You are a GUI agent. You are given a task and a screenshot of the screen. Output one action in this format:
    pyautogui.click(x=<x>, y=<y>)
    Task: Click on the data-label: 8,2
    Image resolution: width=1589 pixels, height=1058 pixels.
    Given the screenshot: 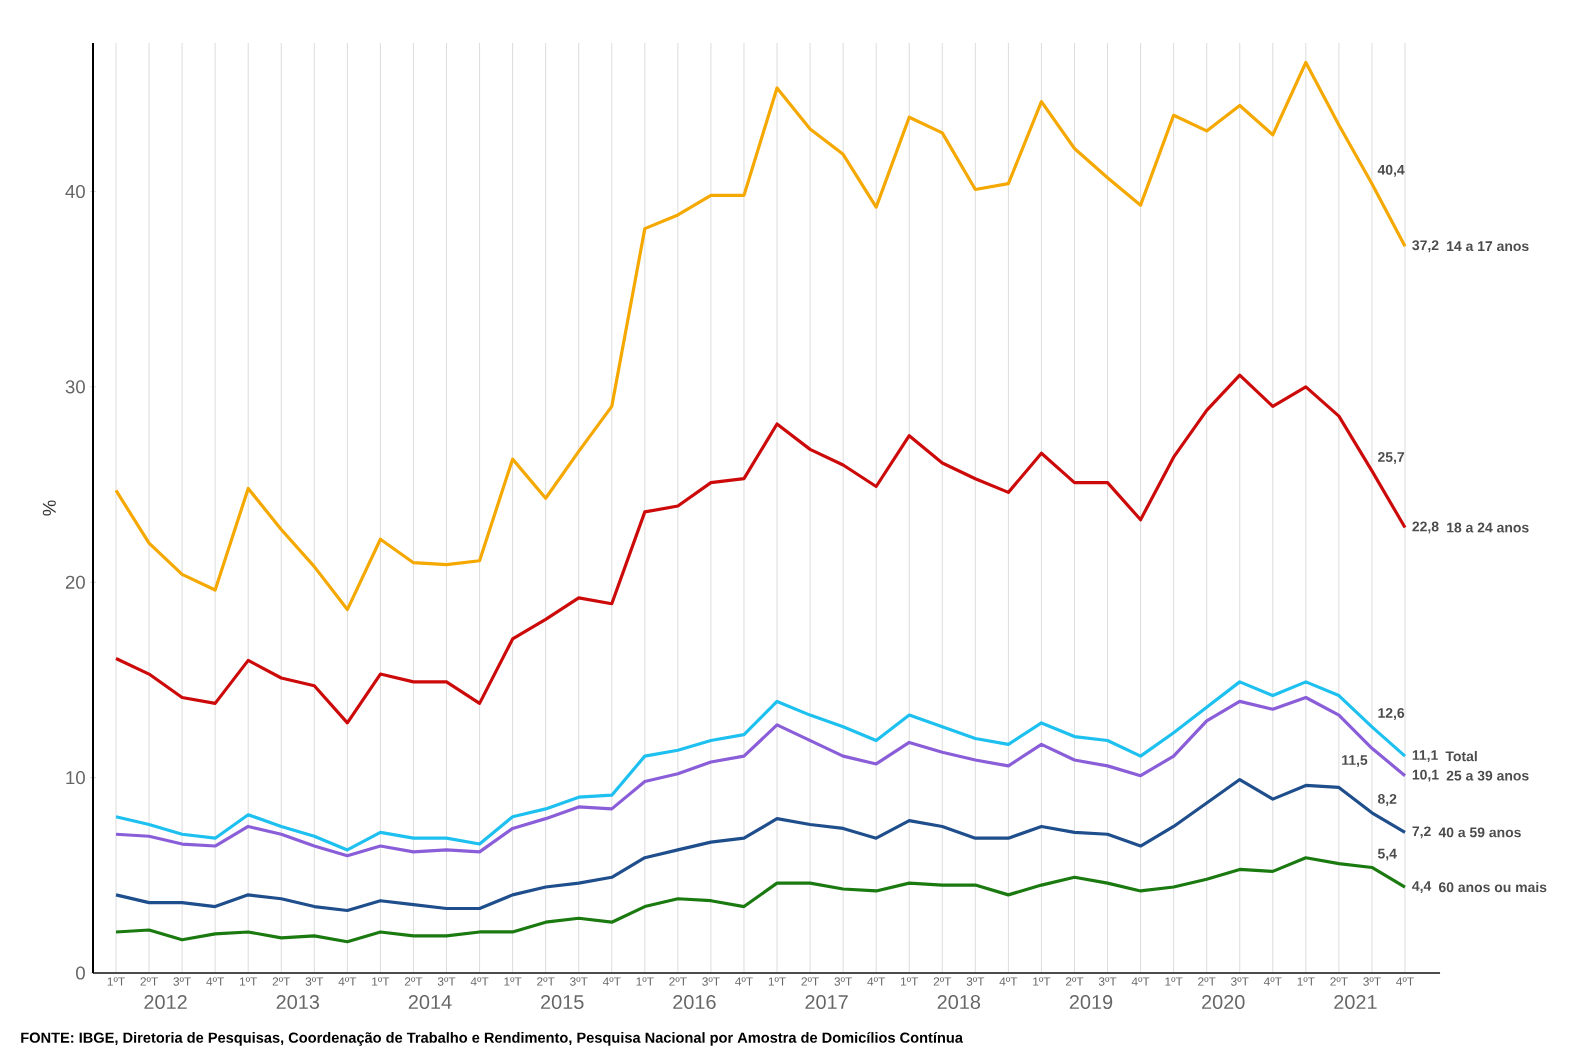 What is the action you would take?
    pyautogui.click(x=1387, y=799)
    